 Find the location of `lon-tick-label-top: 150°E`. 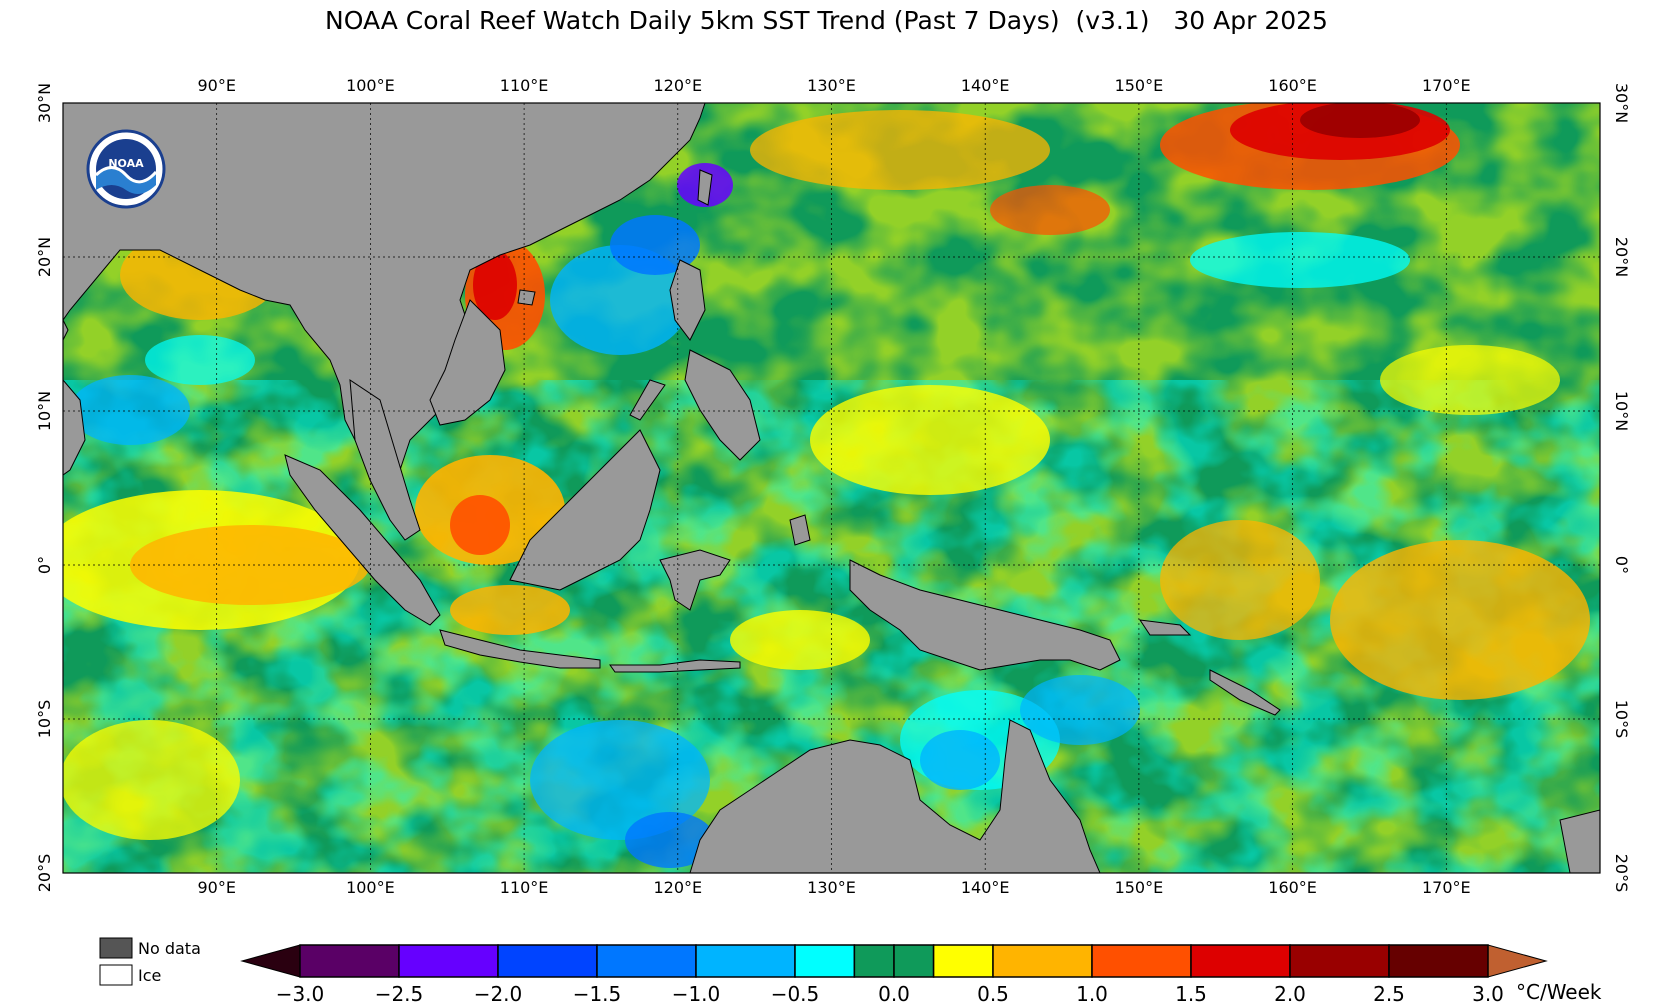

lon-tick-label-top: 150°E is located at coordinates (1139, 85).